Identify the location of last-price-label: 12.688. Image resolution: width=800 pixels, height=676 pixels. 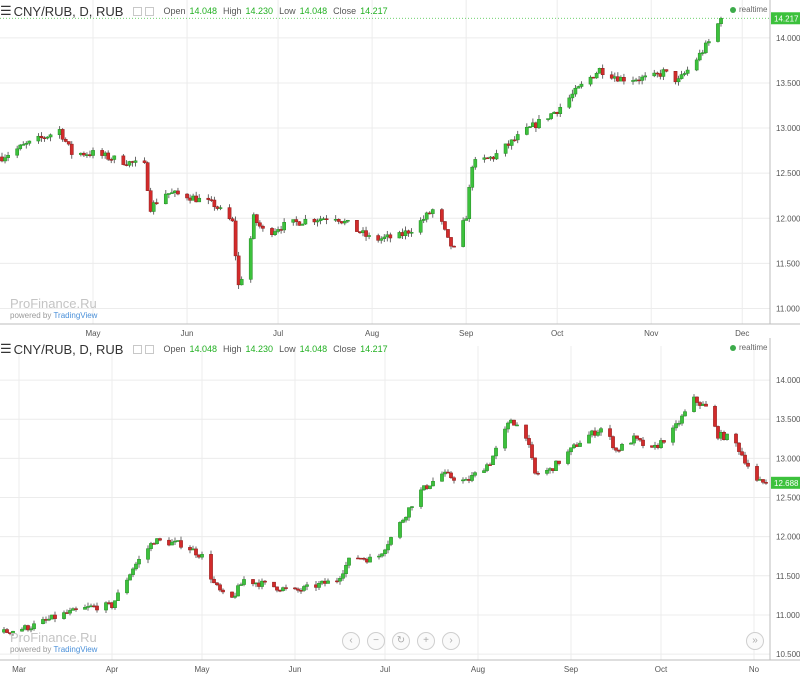
(786, 483).